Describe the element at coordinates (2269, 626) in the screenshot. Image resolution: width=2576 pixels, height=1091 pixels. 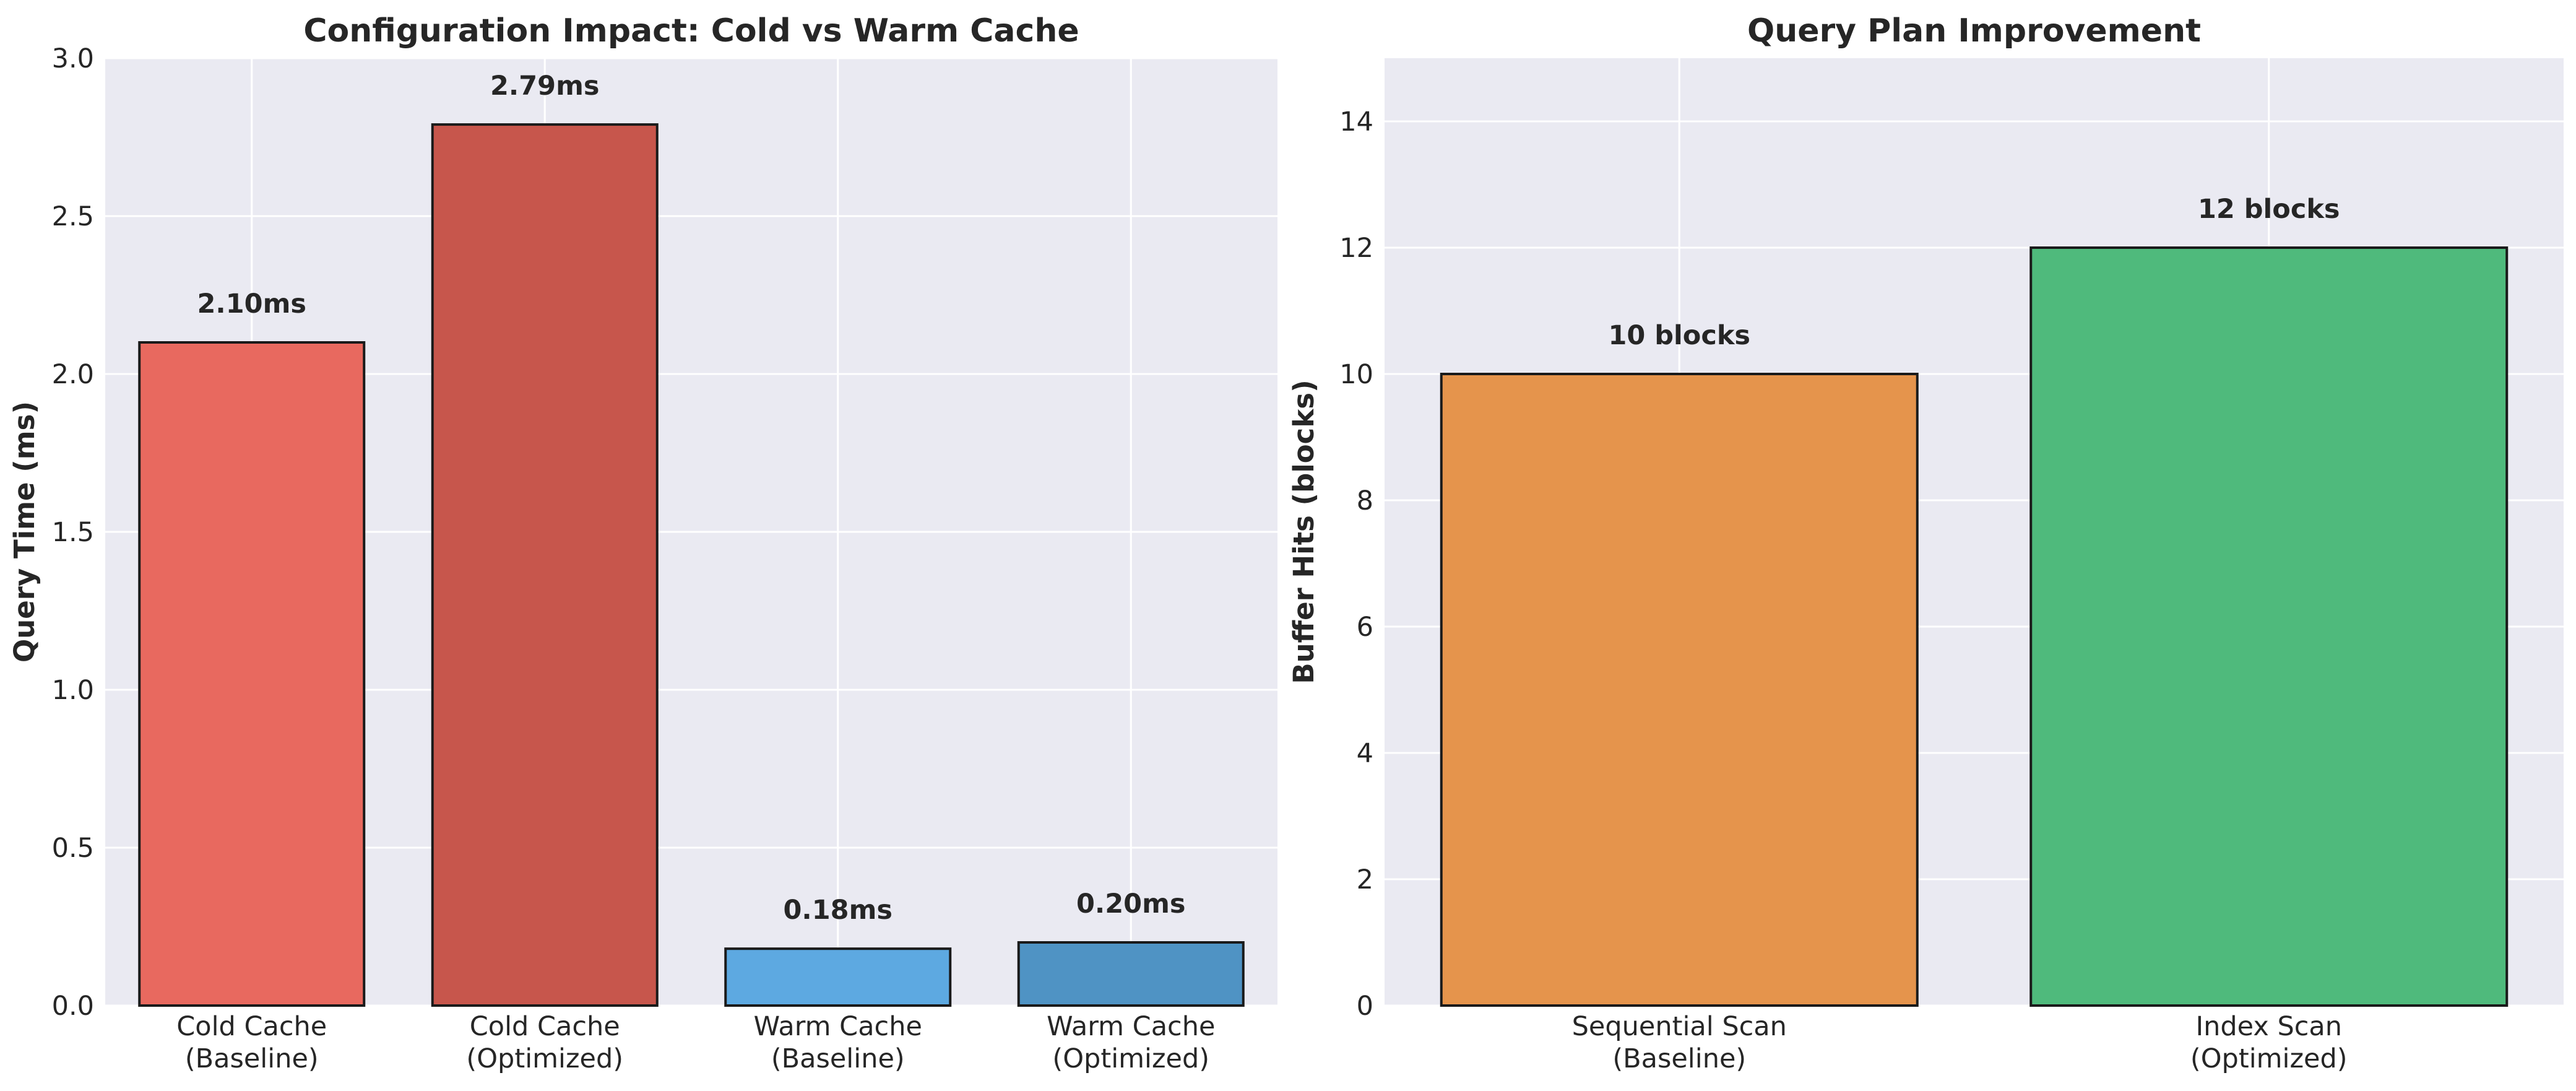
I see `bar-index-scan` at that location.